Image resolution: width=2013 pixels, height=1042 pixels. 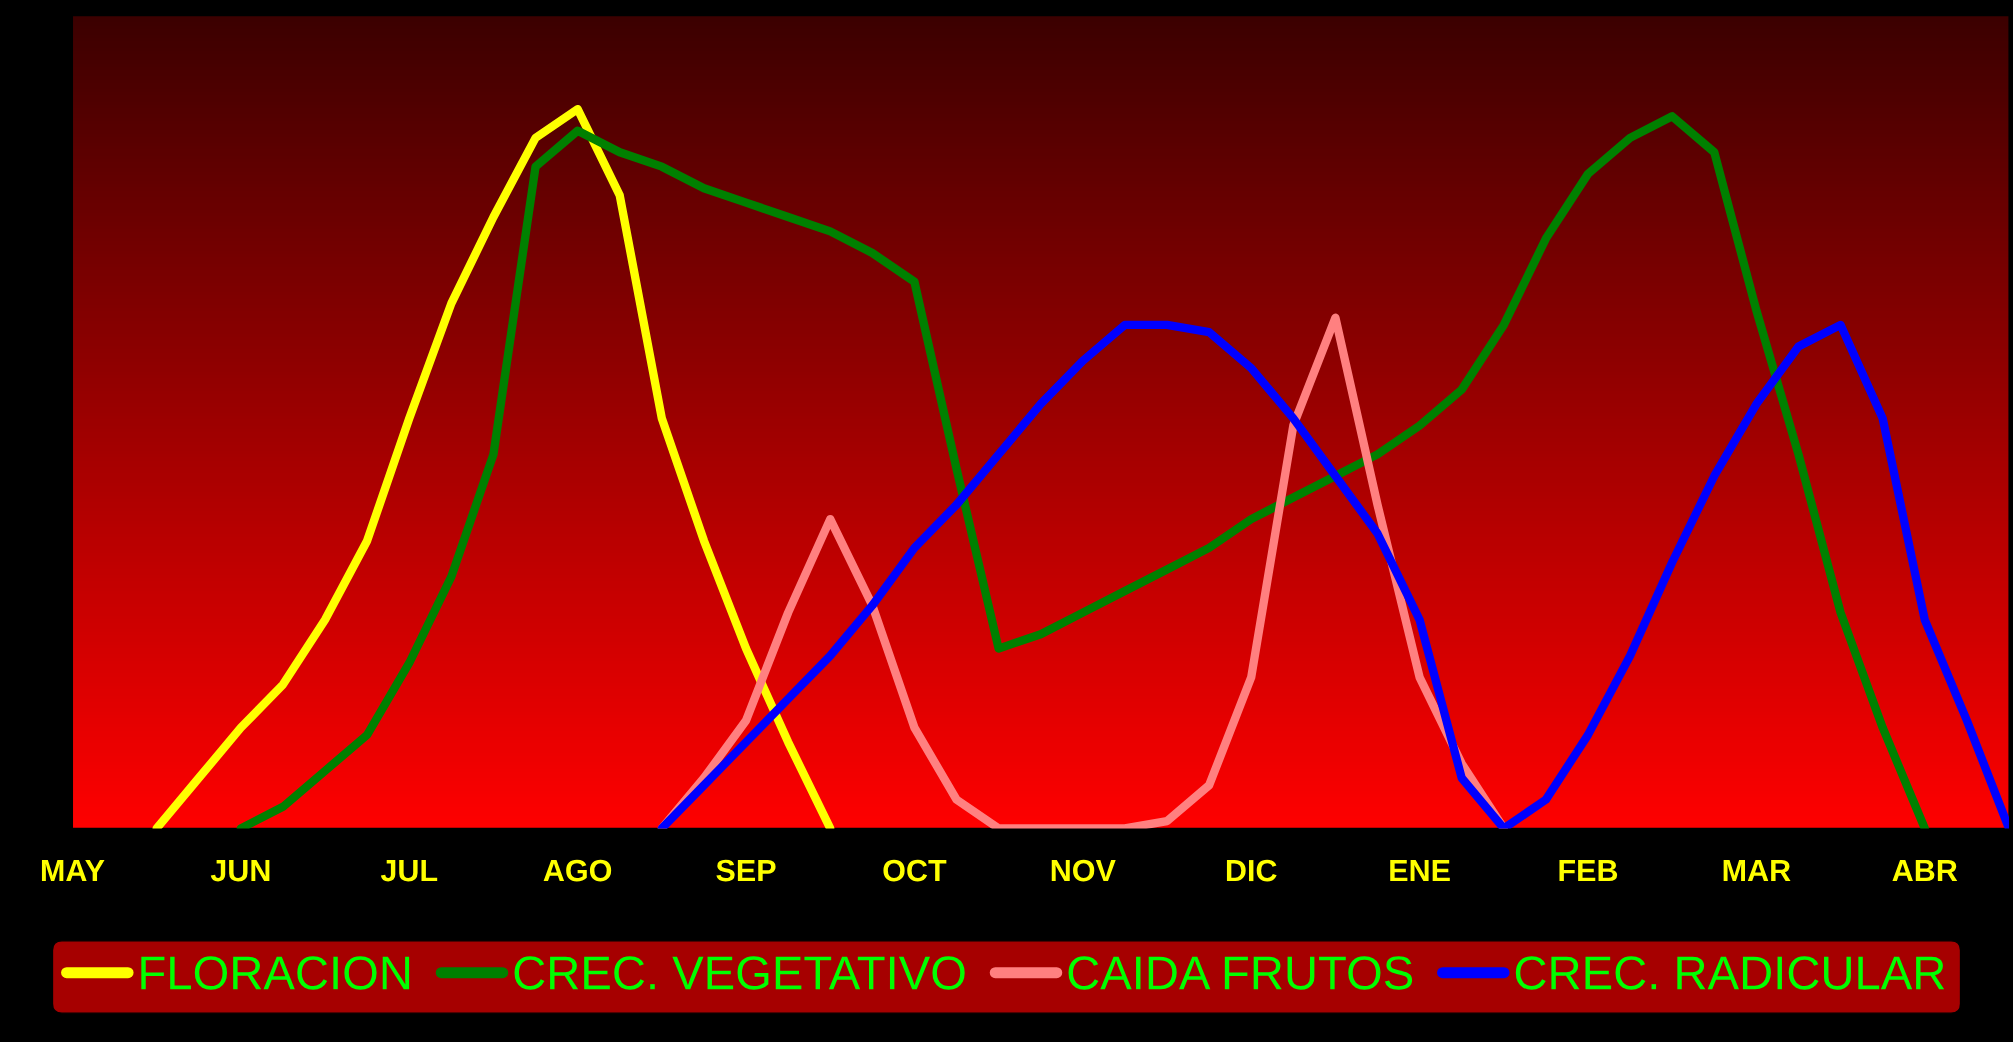 I want to click on x-tick-label: SEP, so click(x=746, y=870).